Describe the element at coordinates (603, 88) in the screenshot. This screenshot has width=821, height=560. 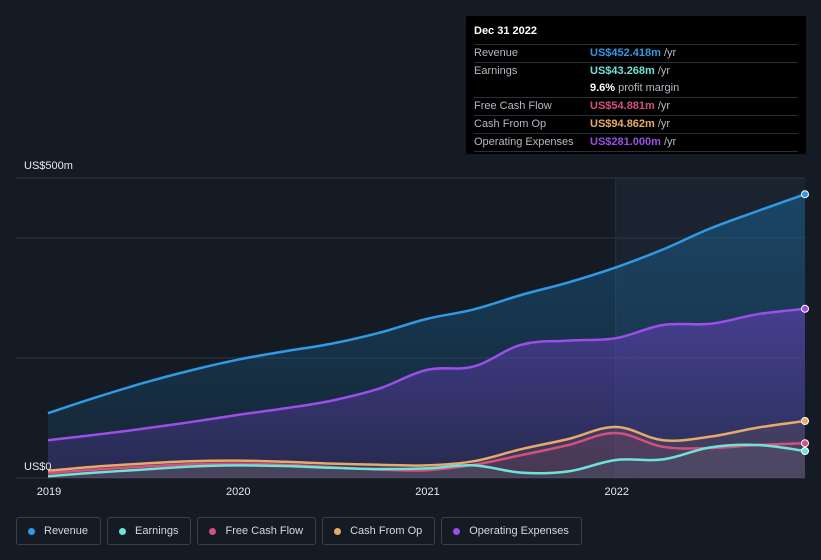
I see `profit-margin-value: 9.6%` at that location.